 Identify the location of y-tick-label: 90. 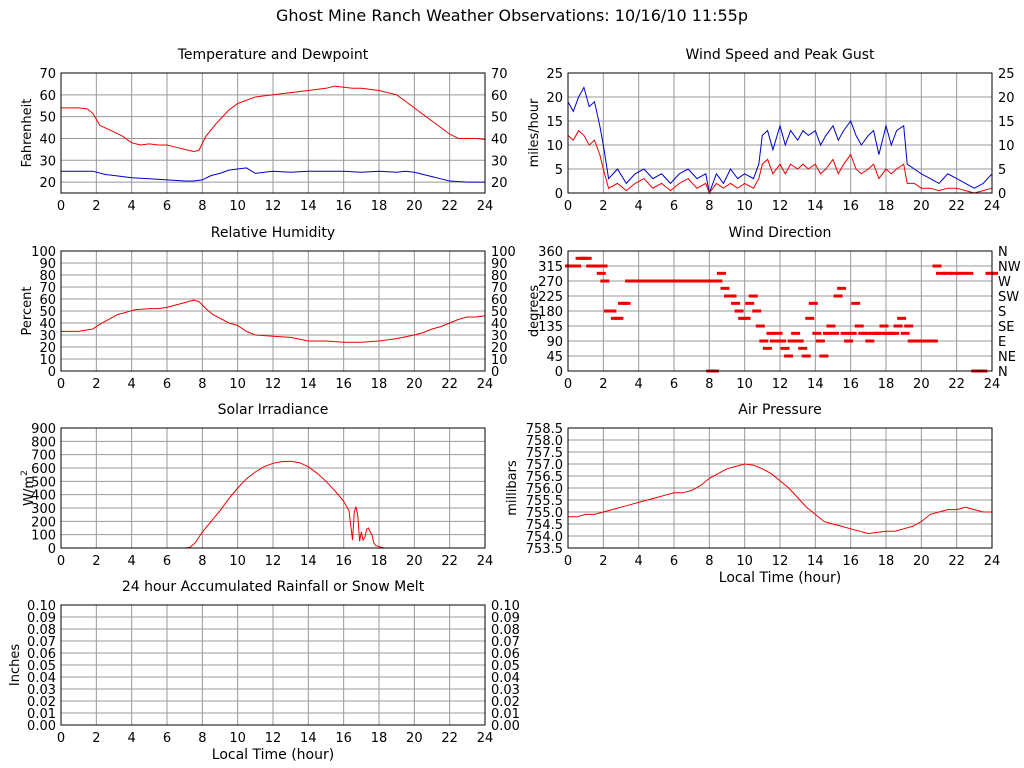
(47, 264).